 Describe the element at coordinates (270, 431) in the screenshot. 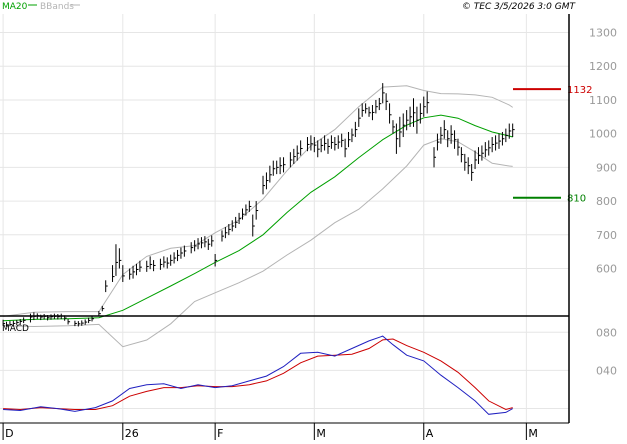

I see `time-axis: D 26 F M A M` at that location.